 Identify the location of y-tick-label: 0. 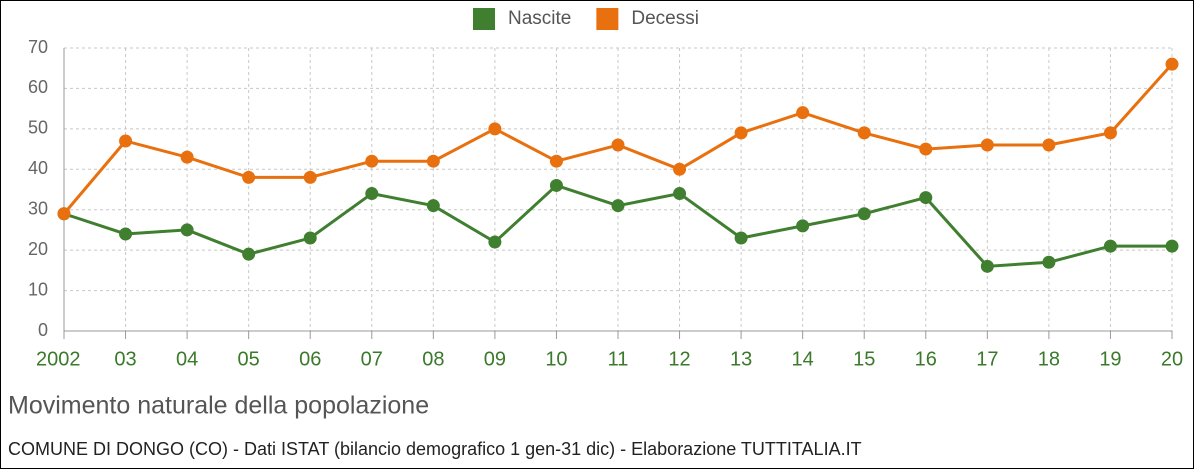
(43, 330).